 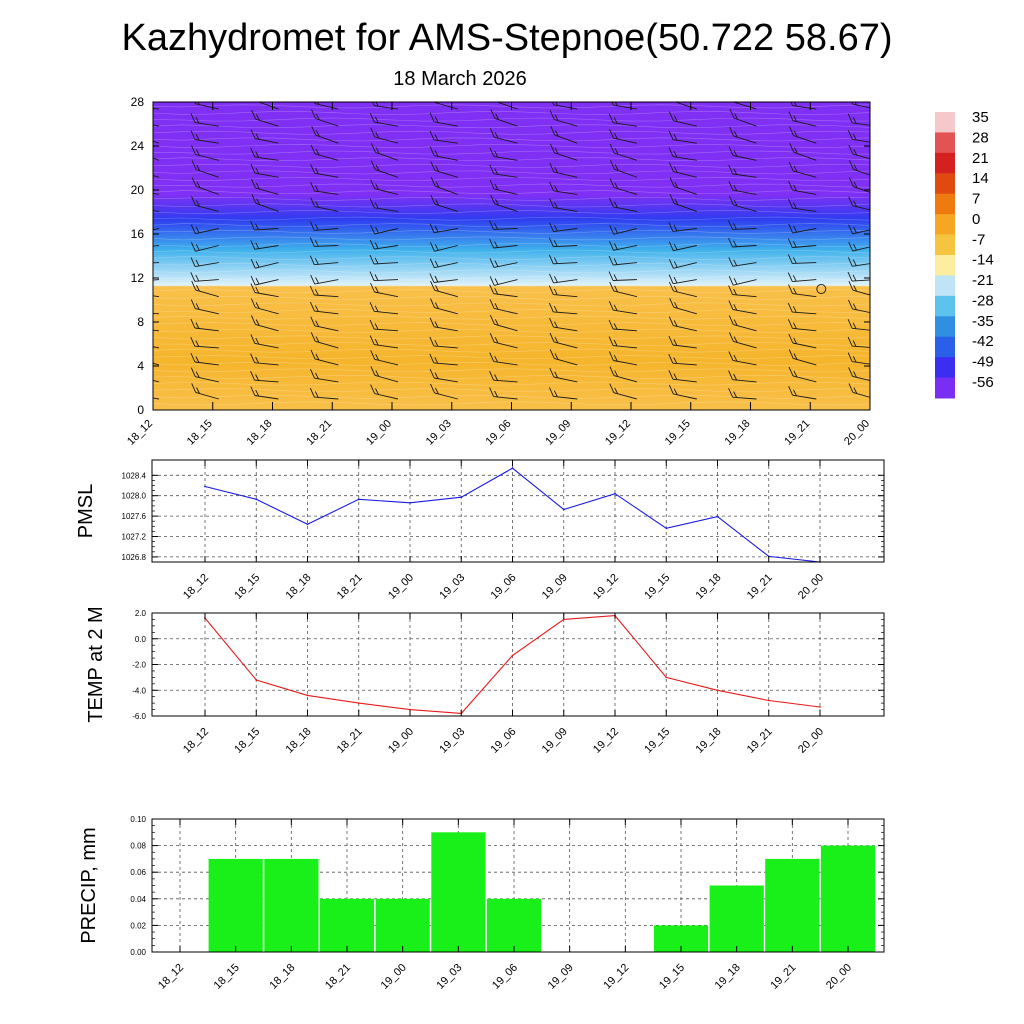 I want to click on colorbar-label: 35, so click(x=980, y=117).